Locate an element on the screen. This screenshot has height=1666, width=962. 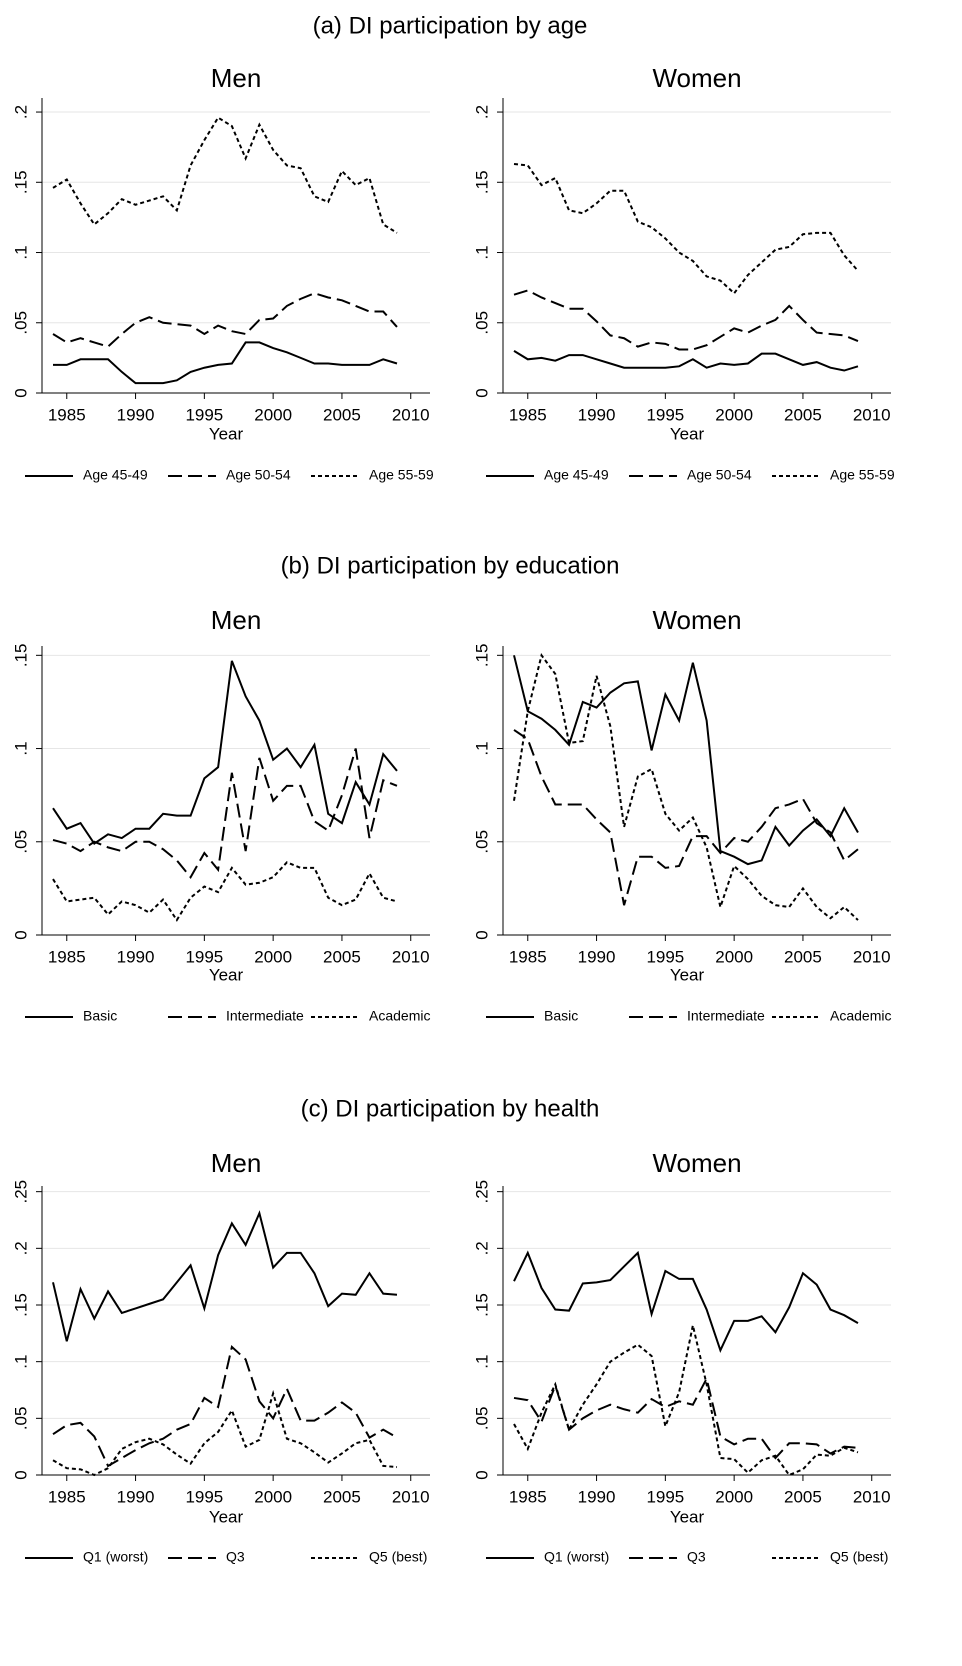
legend-label: Academic is located at coordinates (860, 1016).